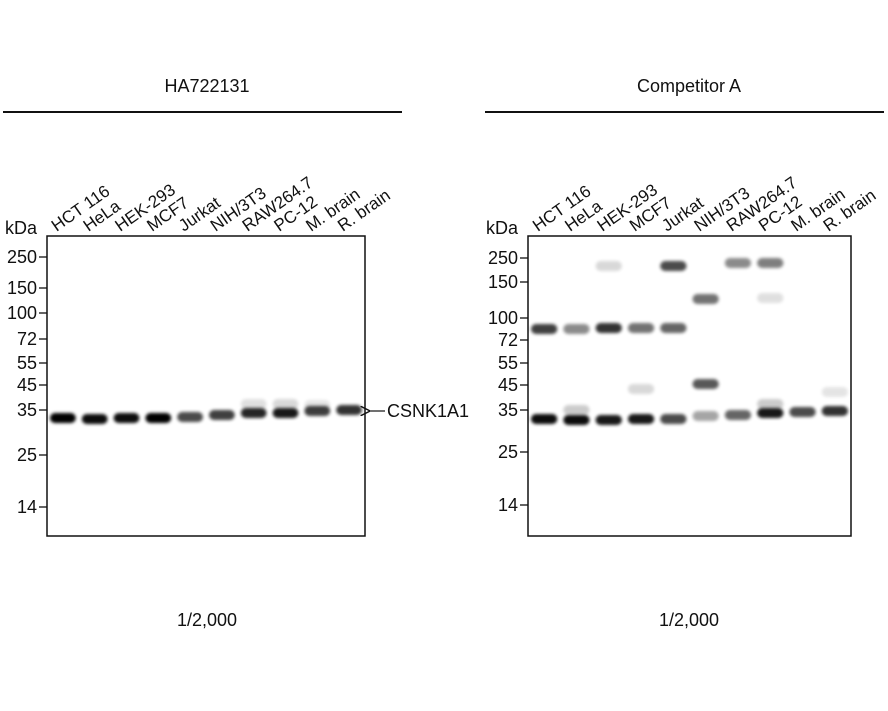  I want to click on panel-title: HA722131, so click(206, 86).